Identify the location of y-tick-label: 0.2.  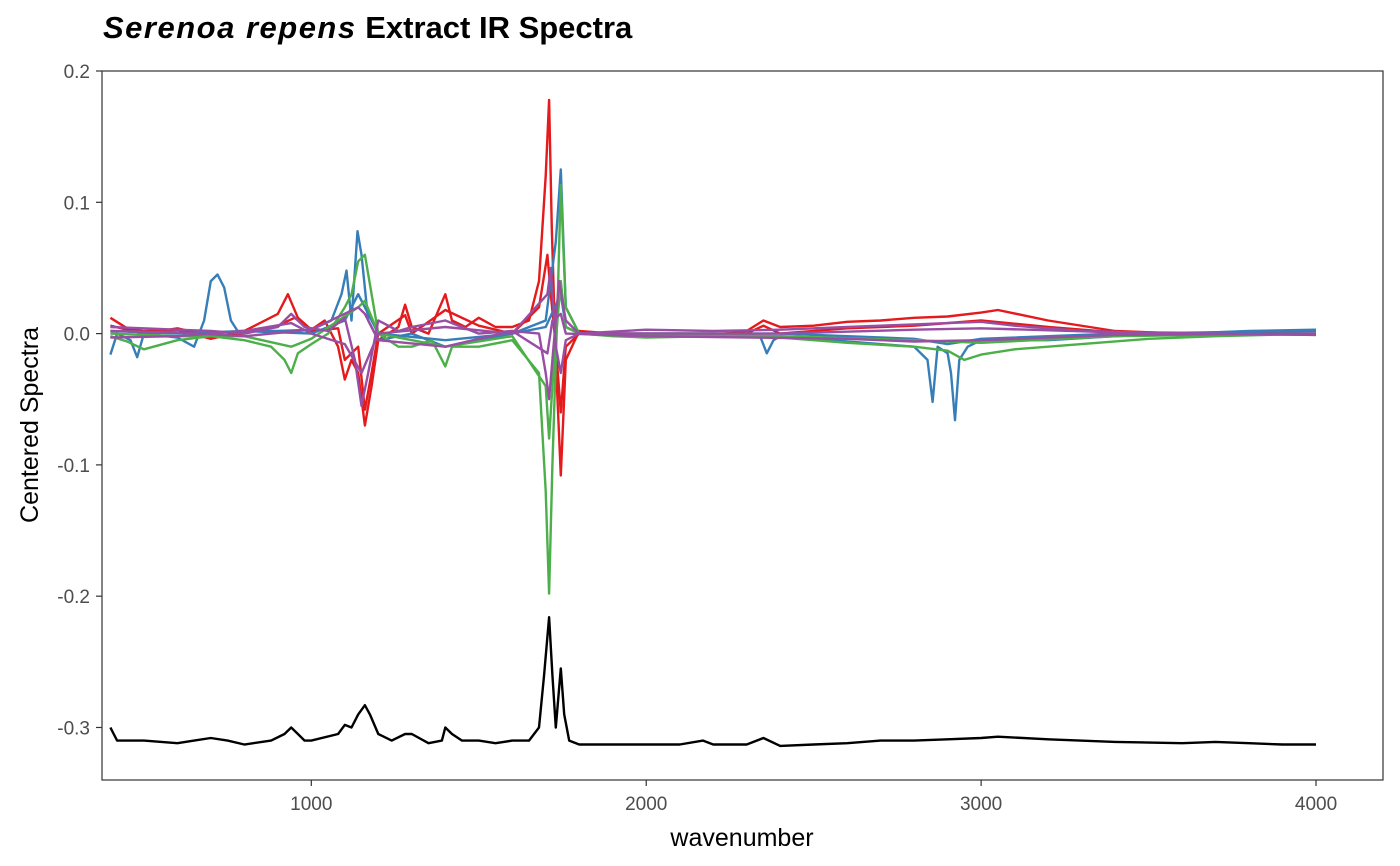
(77, 72).